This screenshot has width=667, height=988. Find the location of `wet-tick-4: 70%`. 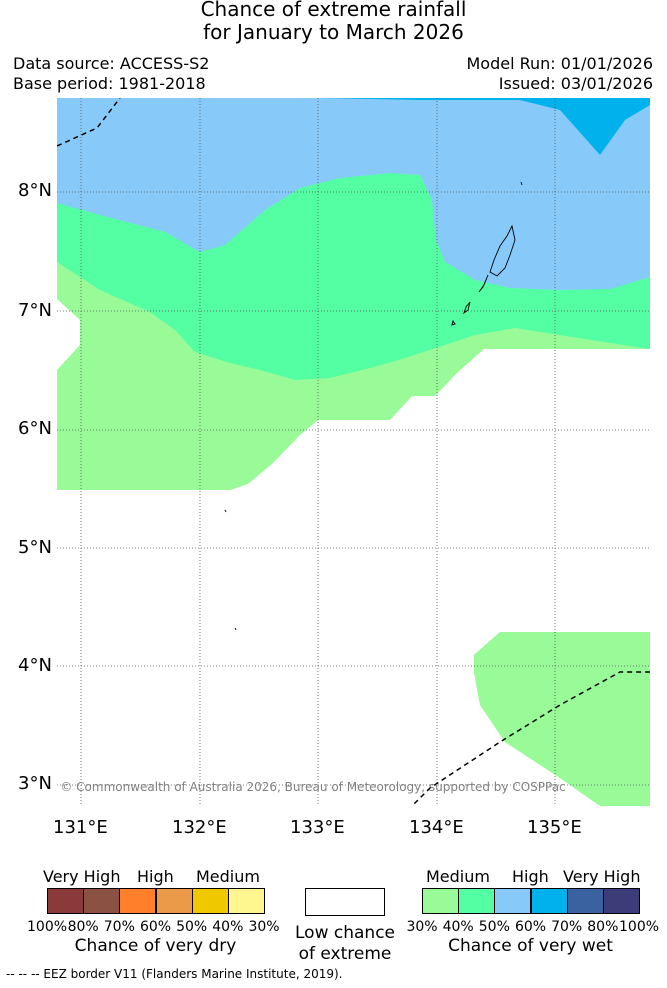

wet-tick-4: 70% is located at coordinates (567, 927).